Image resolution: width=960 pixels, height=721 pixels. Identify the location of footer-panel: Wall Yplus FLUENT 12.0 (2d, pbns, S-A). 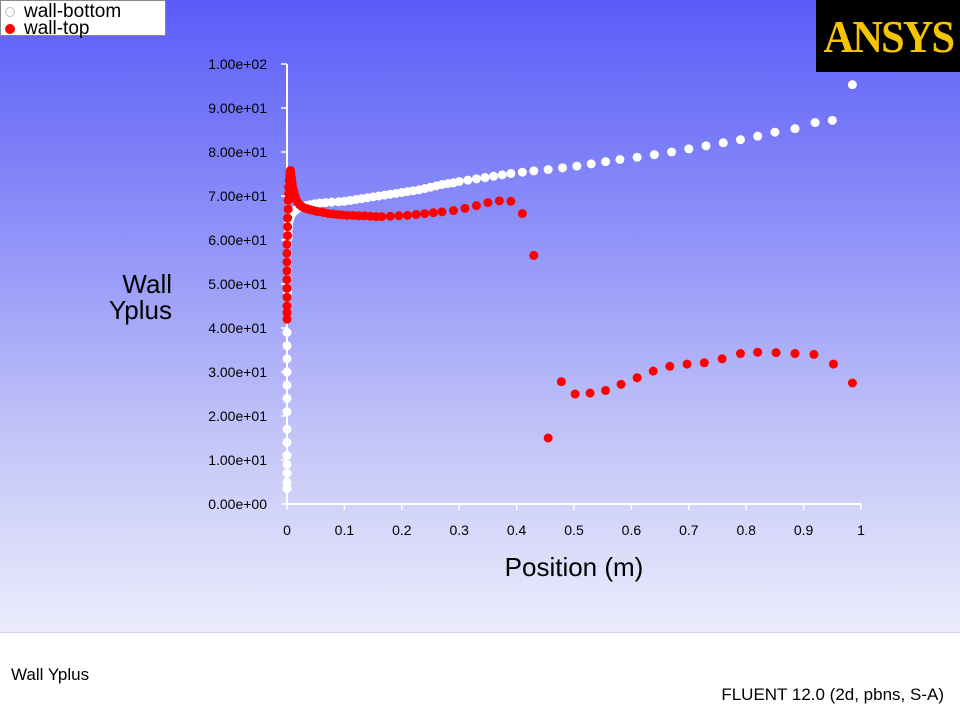
(480, 676).